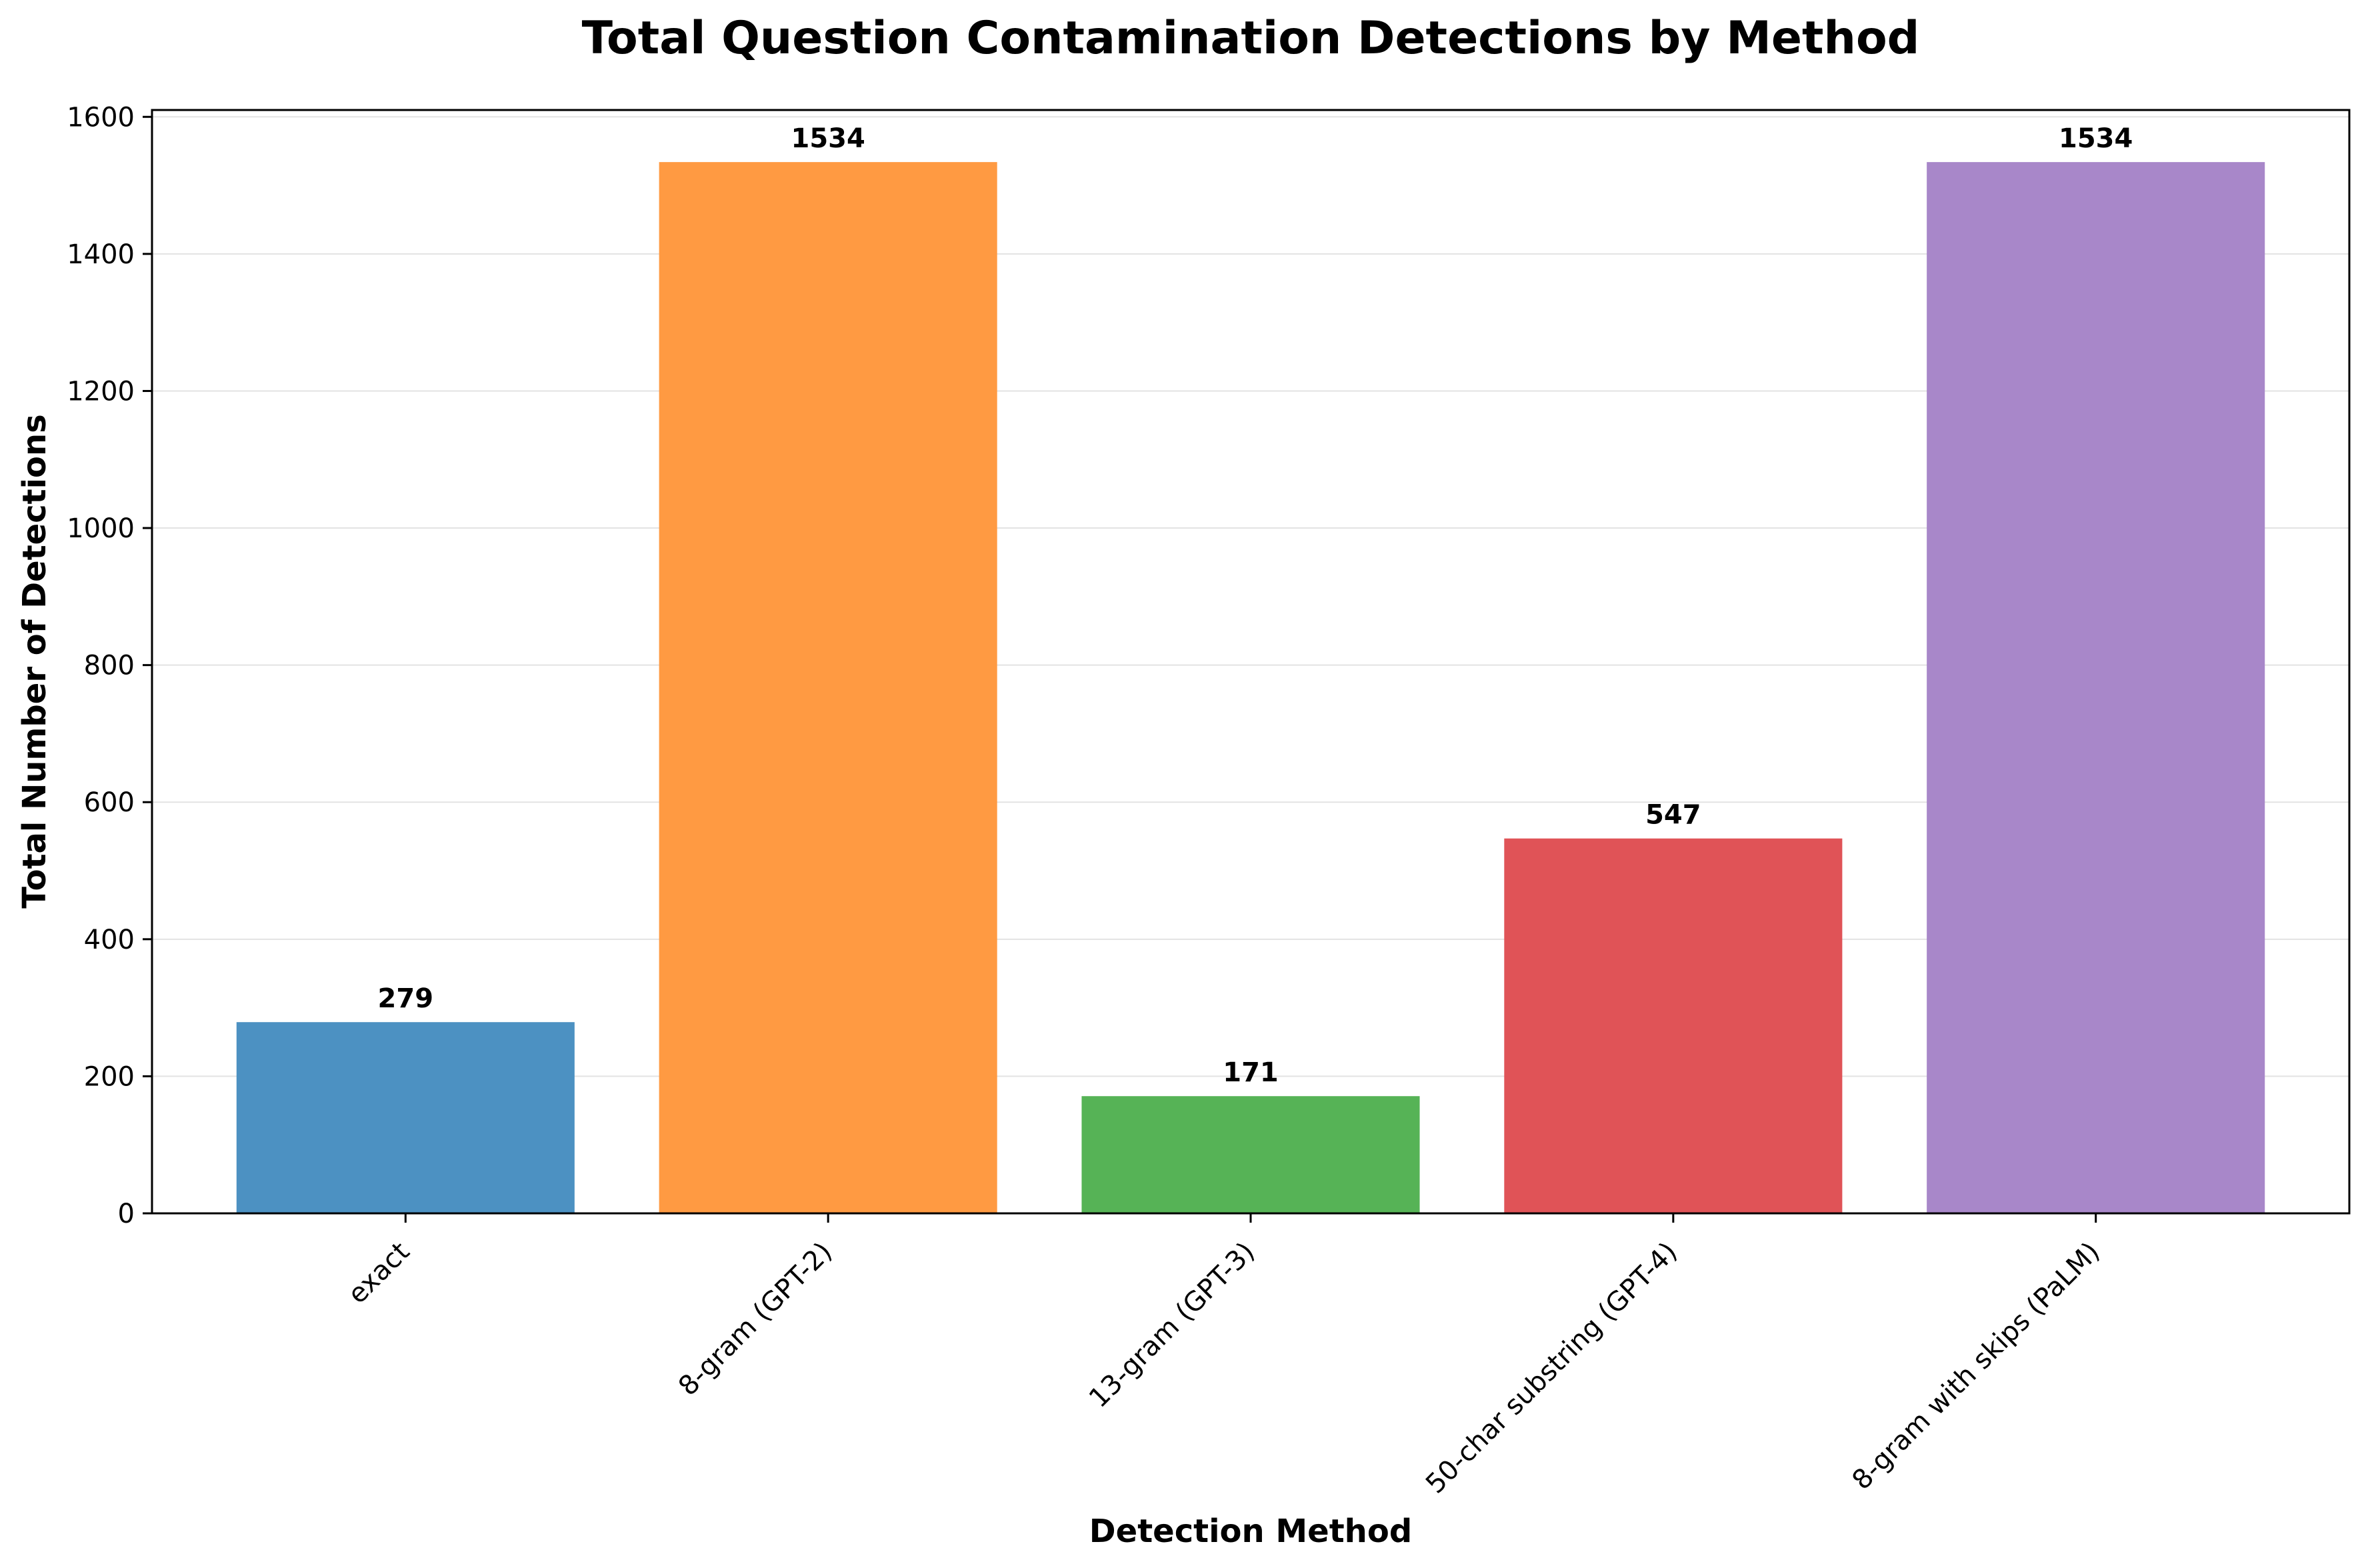 This screenshot has height=1568, width=2368. What do you see at coordinates (1673, 815) in the screenshot?
I see `data-label: 547` at bounding box center [1673, 815].